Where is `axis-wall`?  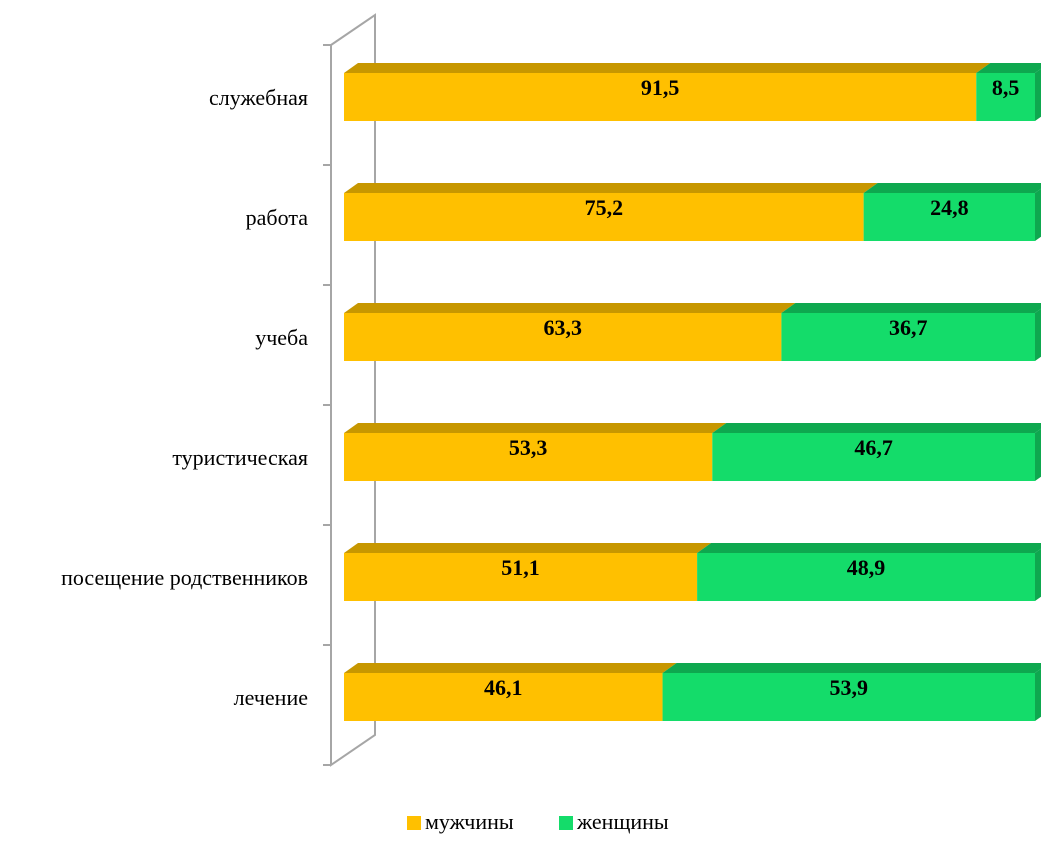
axis-wall is located at coordinates (353, 390).